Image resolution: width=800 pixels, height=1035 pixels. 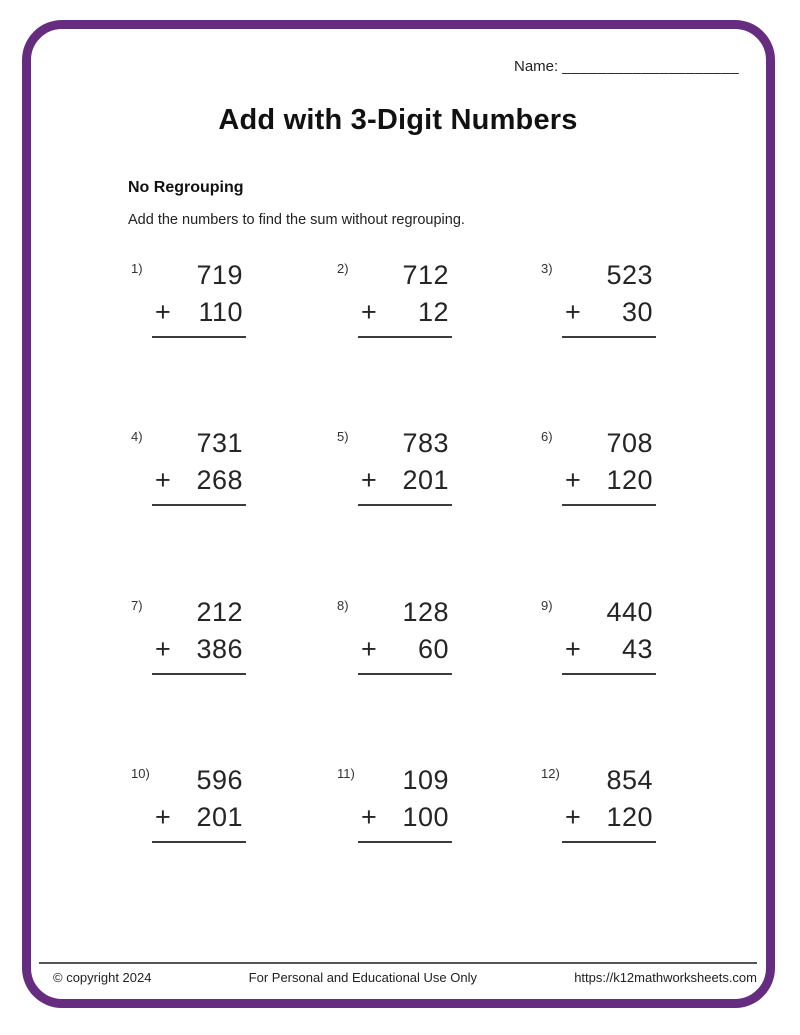 I want to click on problem-10: 10) 596 + 201, so click(x=234, y=846).